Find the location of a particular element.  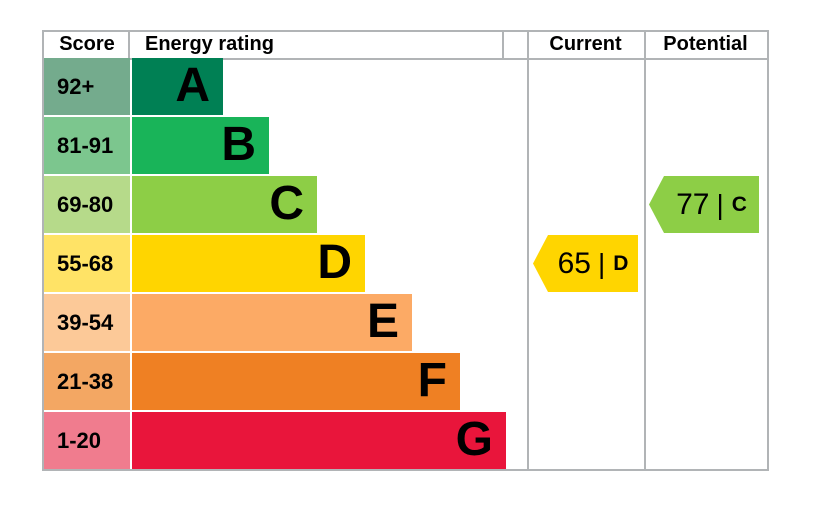

current-rating-pointer: 65 | D is located at coordinates (585, 263).